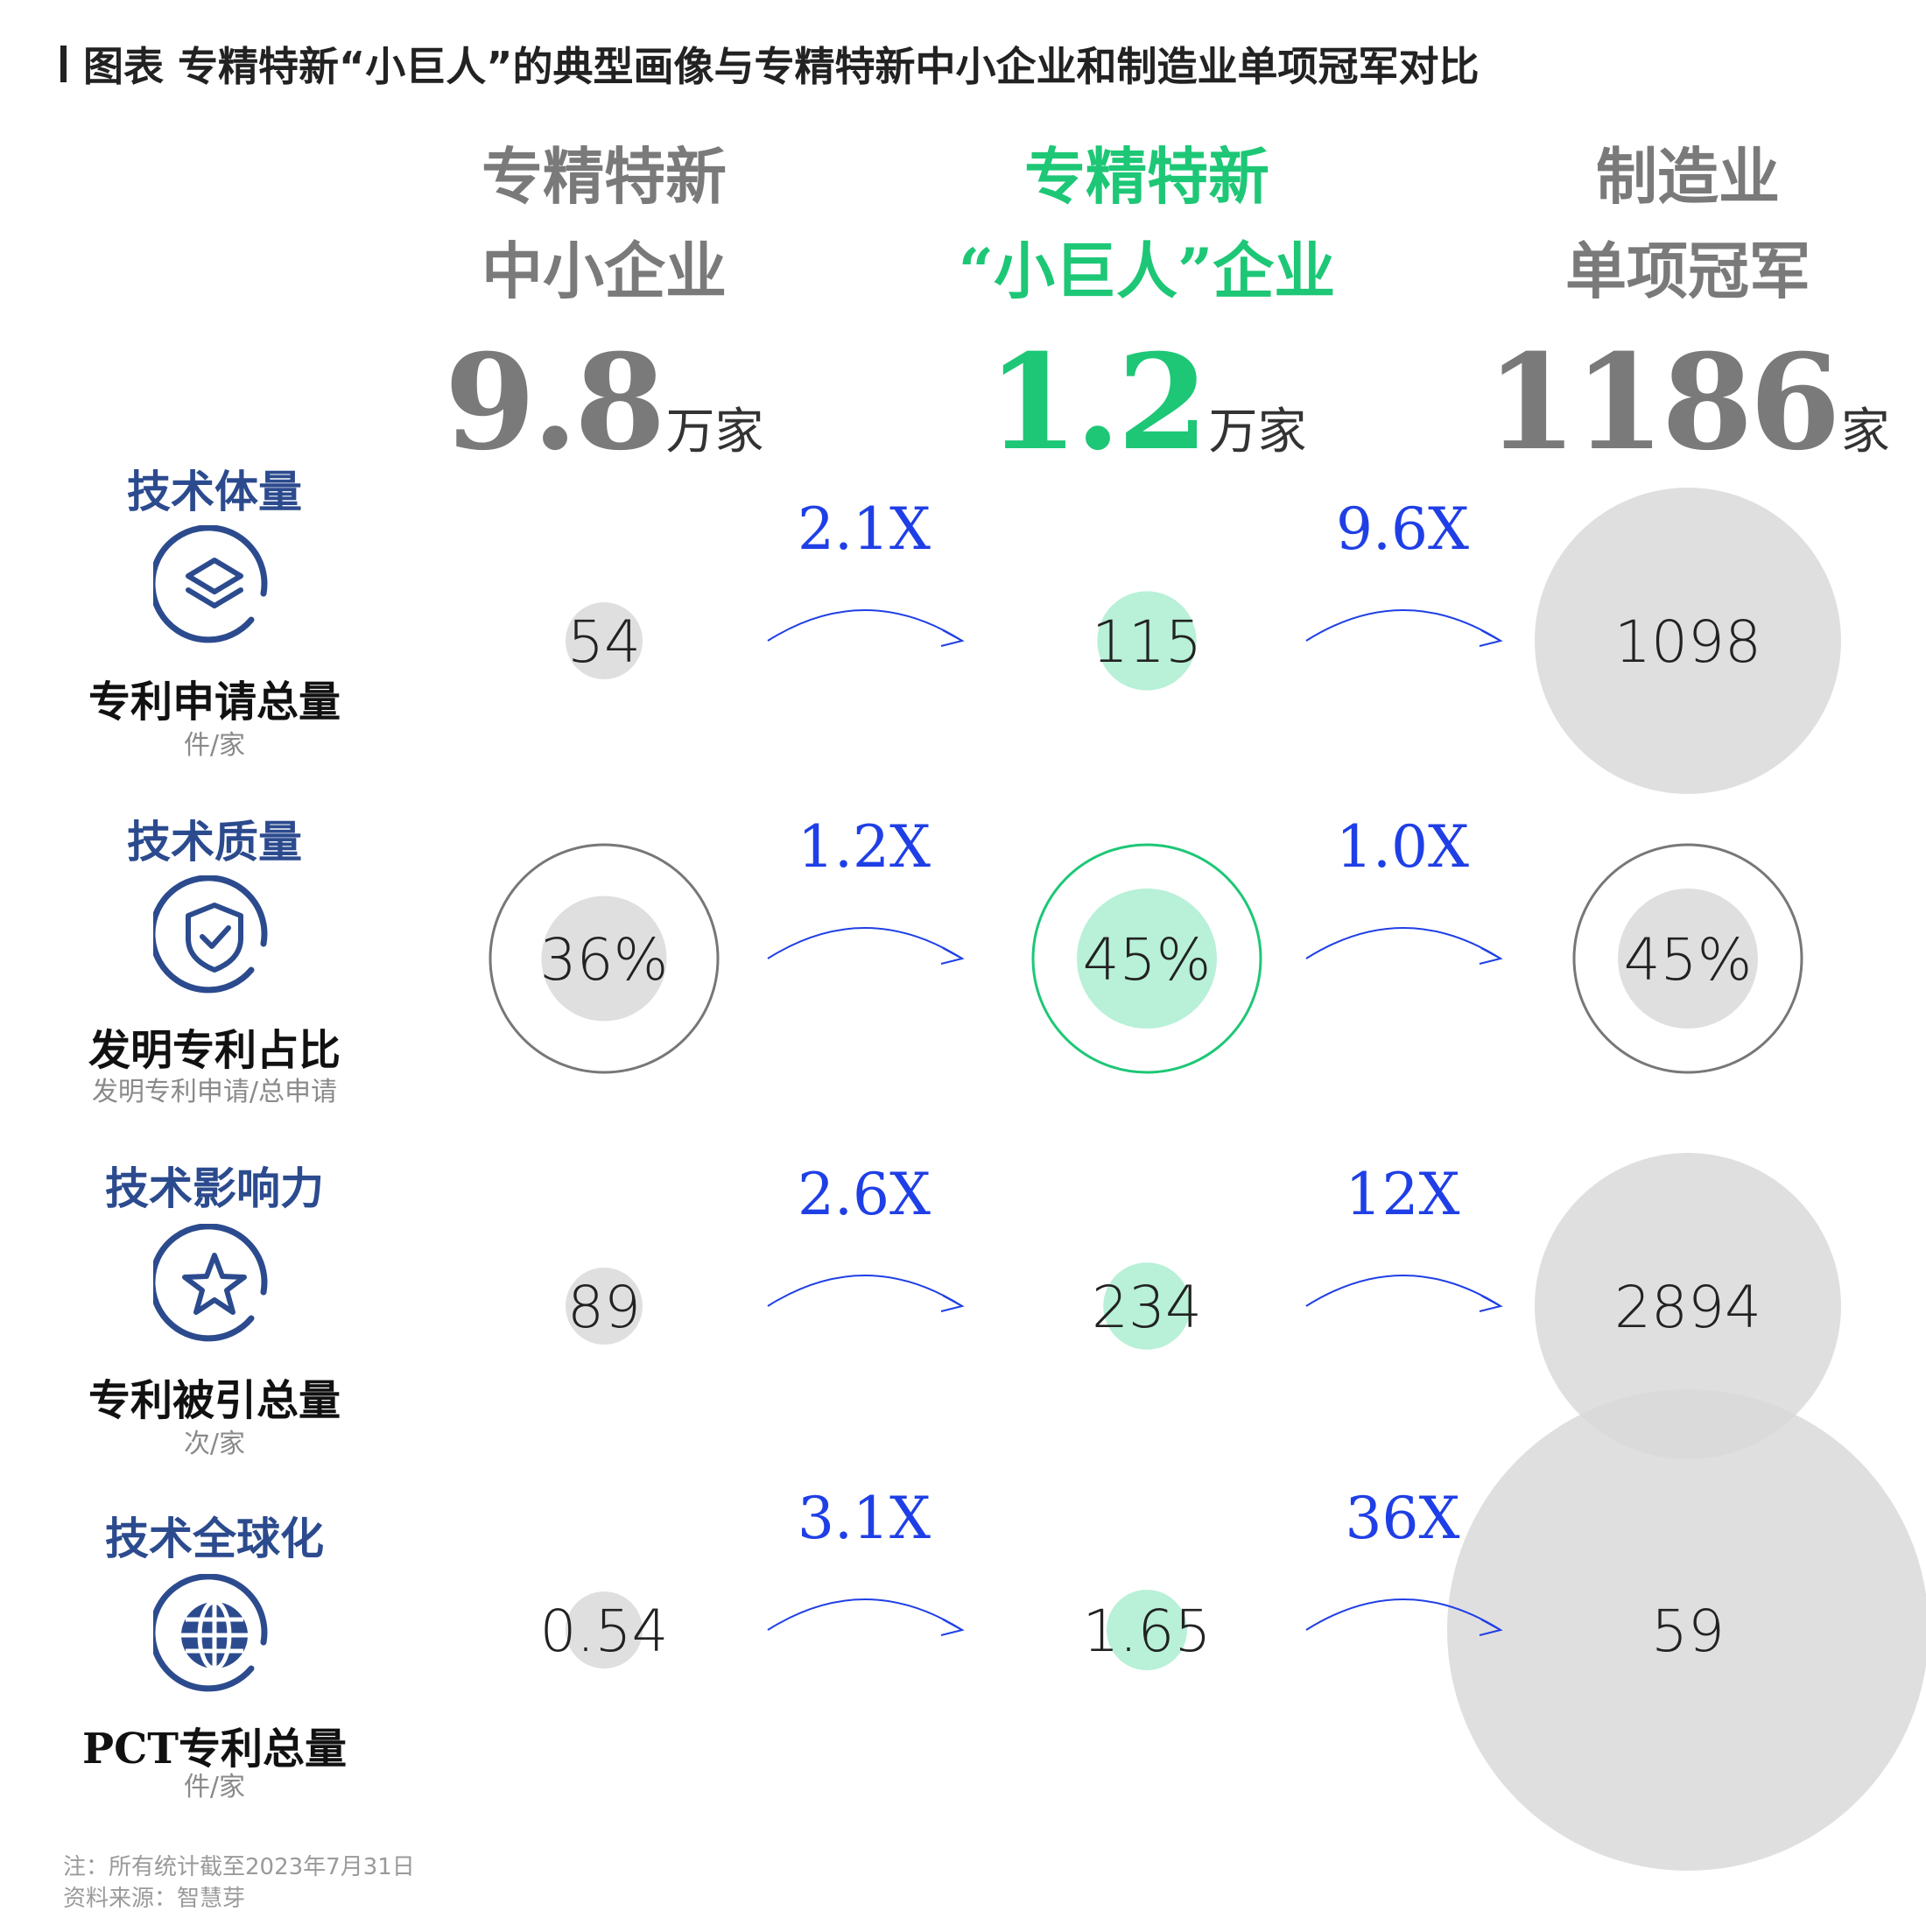 Image resolution: width=1926 pixels, height=1932 pixels. What do you see at coordinates (1146, 224) in the screenshot?
I see `column-2-header: 专精特新 “小巨人”企业` at bounding box center [1146, 224].